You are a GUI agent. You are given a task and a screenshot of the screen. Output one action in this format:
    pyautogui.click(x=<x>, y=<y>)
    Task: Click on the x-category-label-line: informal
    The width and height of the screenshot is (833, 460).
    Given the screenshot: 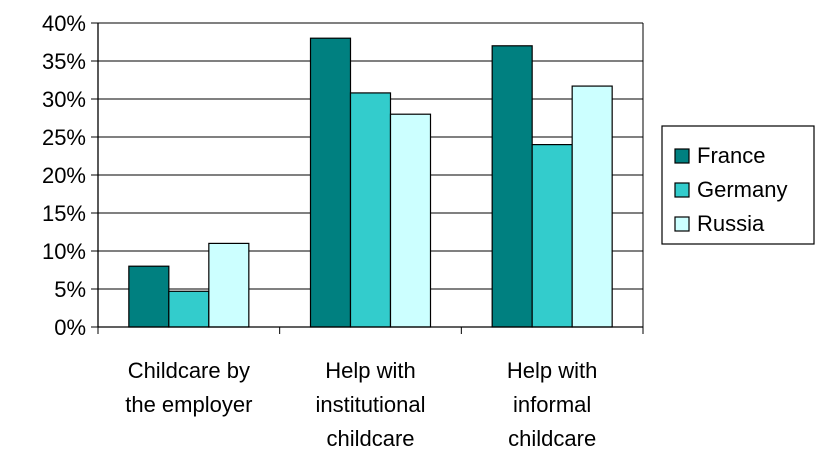 What is the action you would take?
    pyautogui.click(x=552, y=404)
    